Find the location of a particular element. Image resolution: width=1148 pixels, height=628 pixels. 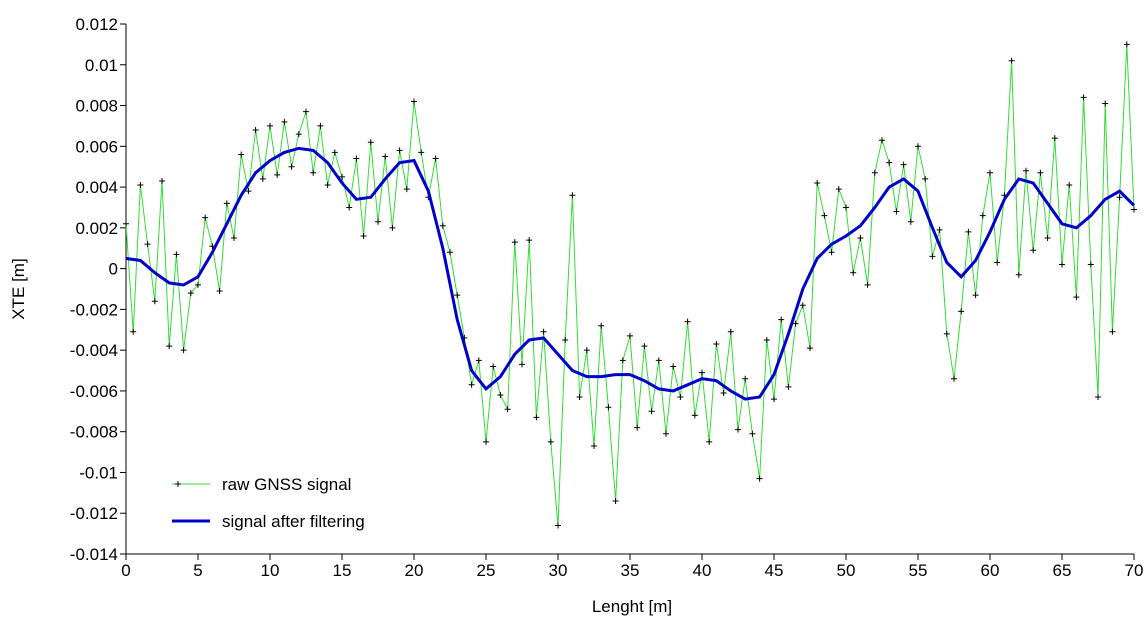

x-tick-label: 5 is located at coordinates (197, 570).